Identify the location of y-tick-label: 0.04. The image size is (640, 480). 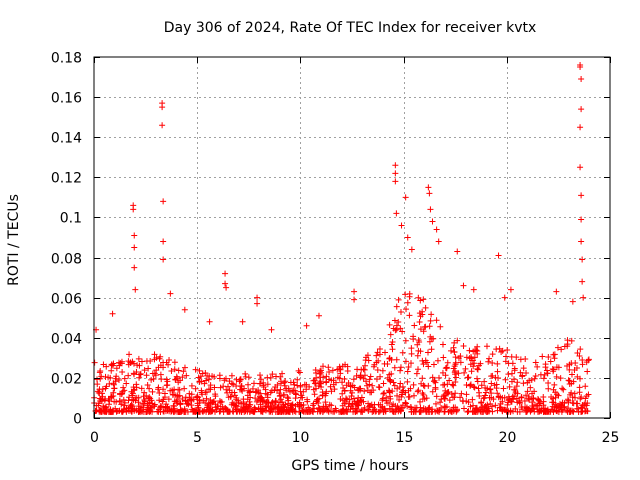
(66, 340).